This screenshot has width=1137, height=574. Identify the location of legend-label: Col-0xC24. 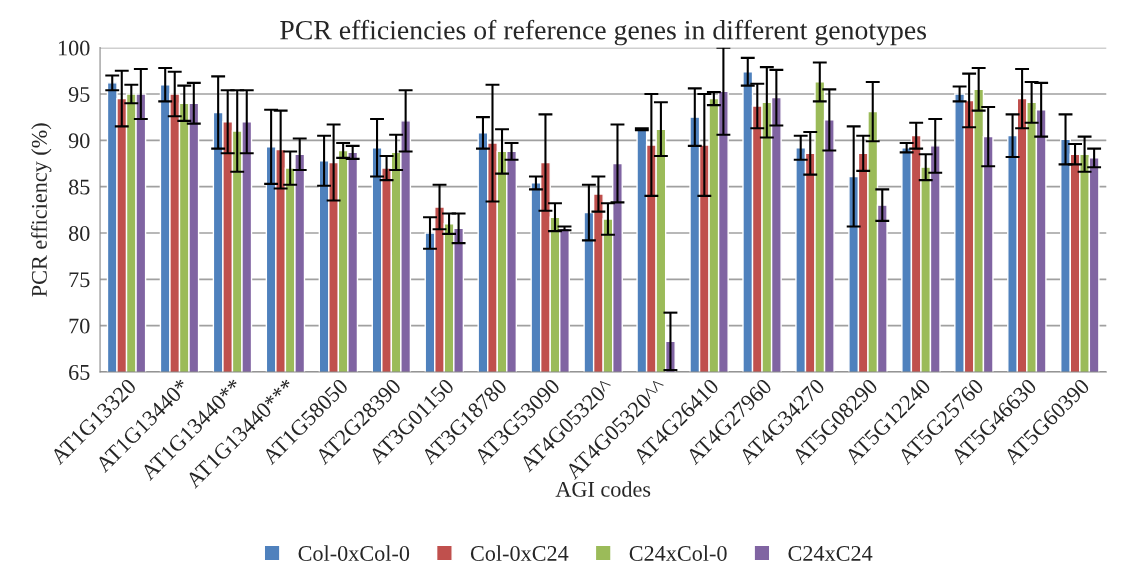
(519, 553).